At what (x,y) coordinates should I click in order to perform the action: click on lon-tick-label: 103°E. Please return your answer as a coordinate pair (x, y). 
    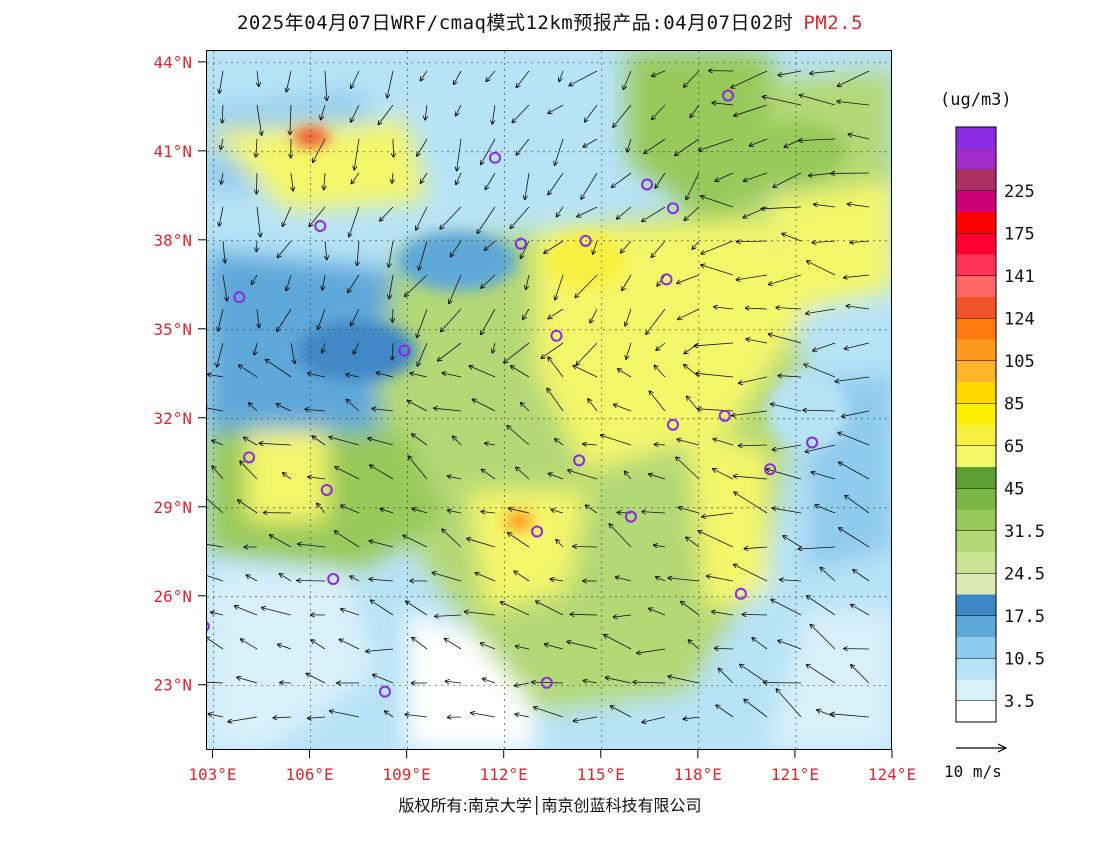
    Looking at the image, I should click on (212, 774).